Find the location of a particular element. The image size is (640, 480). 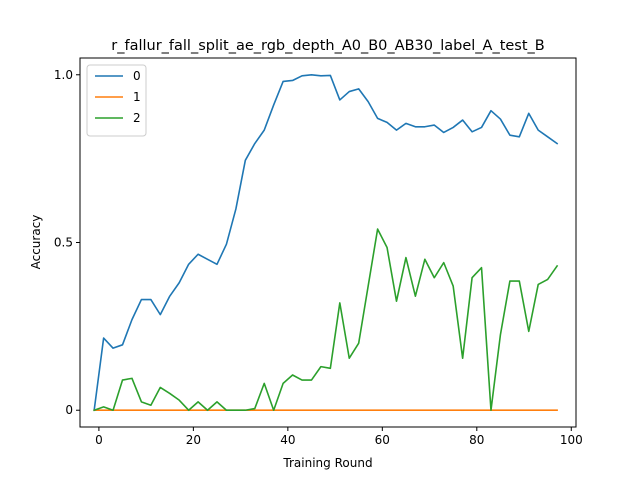

x-axis: 0 20 40 60 80 100 is located at coordinates (339, 437).